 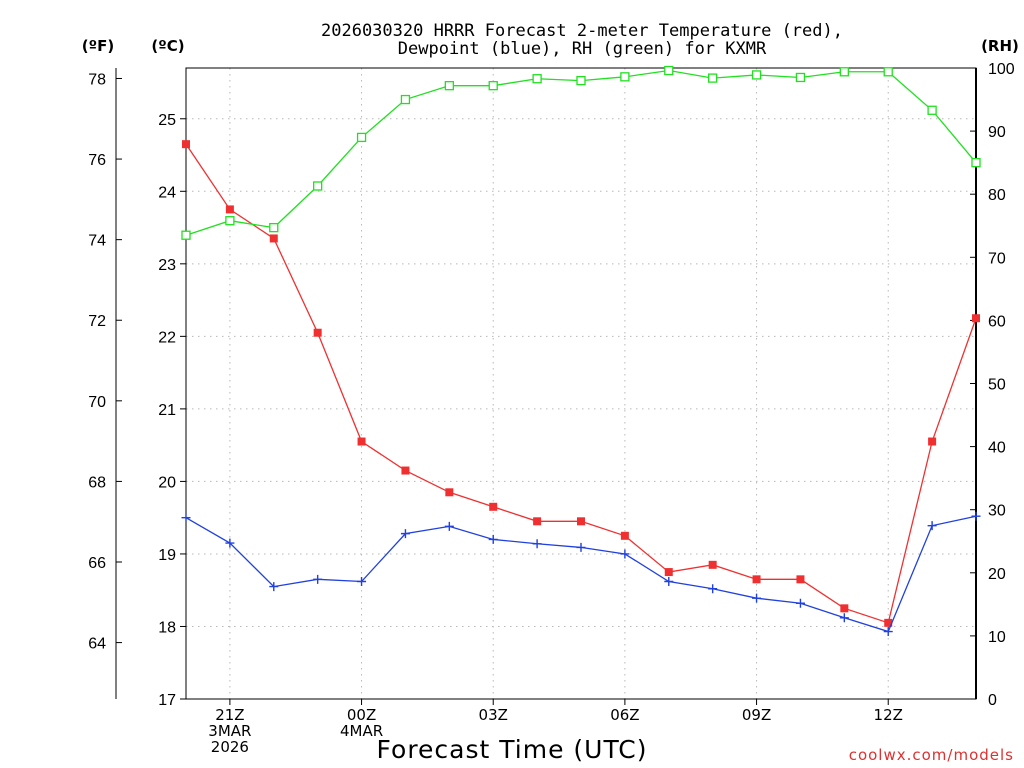 What do you see at coordinates (624, 715) in the screenshot?
I see `x-tick-label: 06Z` at bounding box center [624, 715].